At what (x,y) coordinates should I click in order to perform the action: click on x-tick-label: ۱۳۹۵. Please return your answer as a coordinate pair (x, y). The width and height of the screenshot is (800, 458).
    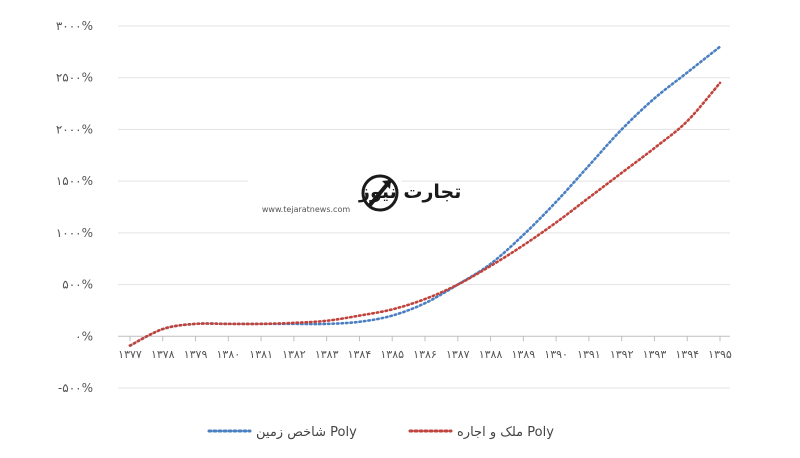
    Looking at the image, I should click on (720, 354).